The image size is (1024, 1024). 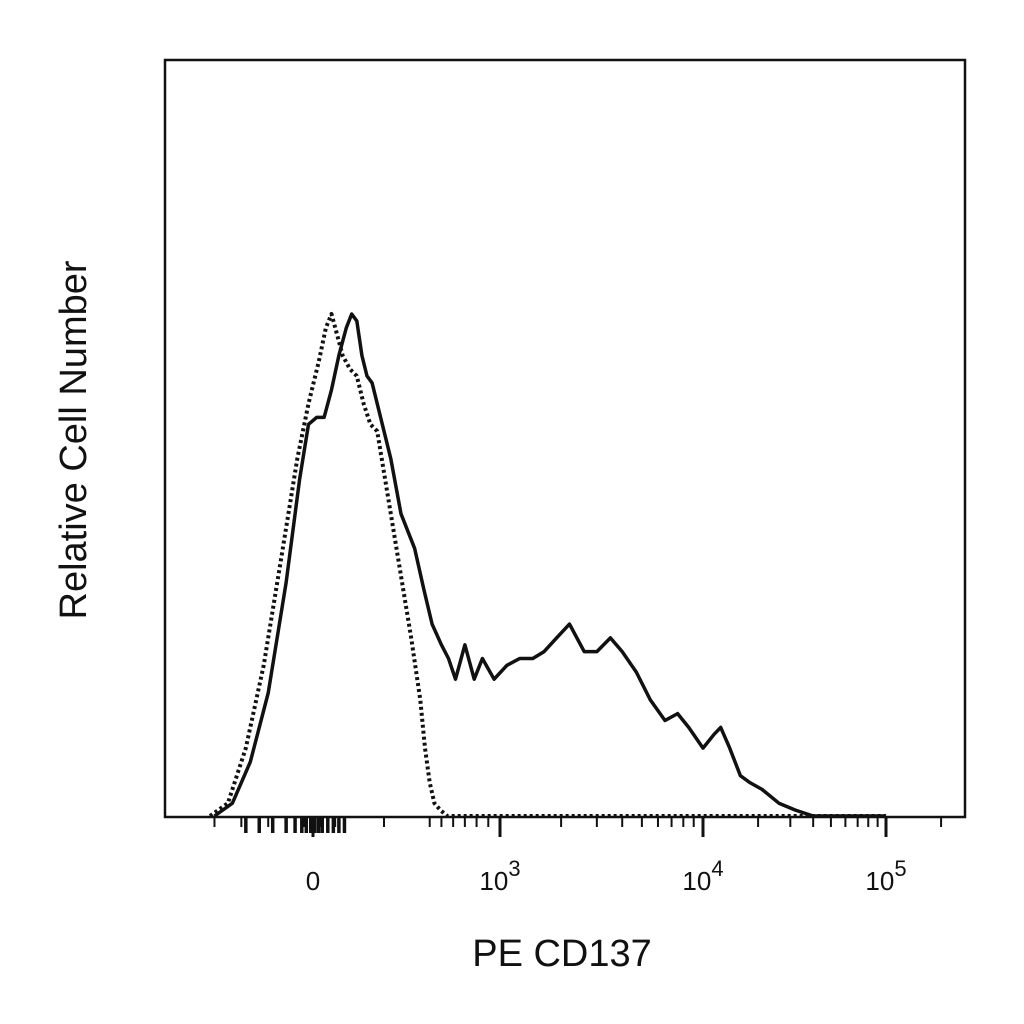 I want to click on y-axis-label: Relative Cell Number, so click(x=74, y=439).